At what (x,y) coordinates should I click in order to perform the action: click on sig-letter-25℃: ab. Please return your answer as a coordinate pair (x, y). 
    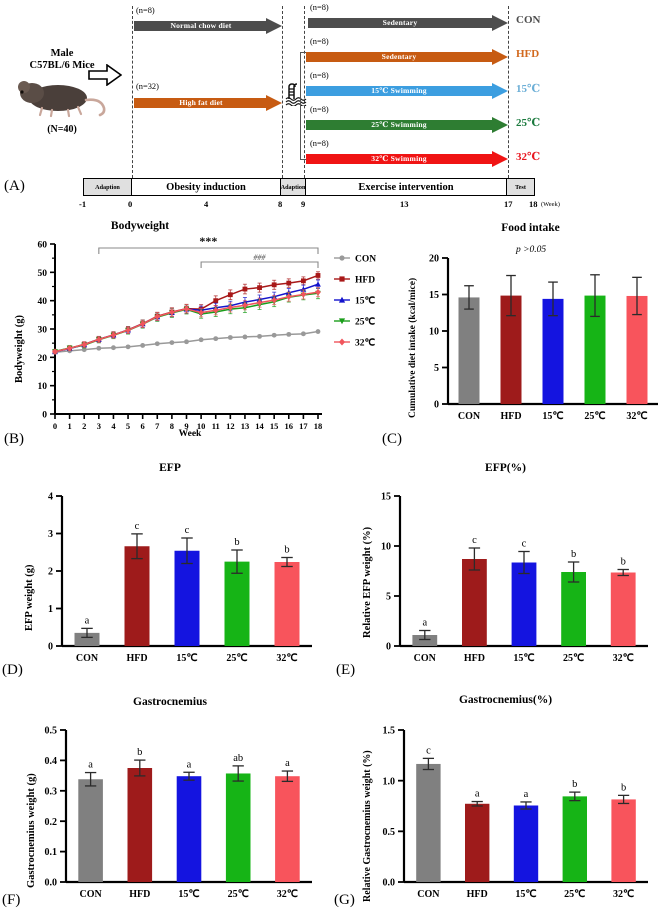
    Looking at the image, I should click on (238, 758).